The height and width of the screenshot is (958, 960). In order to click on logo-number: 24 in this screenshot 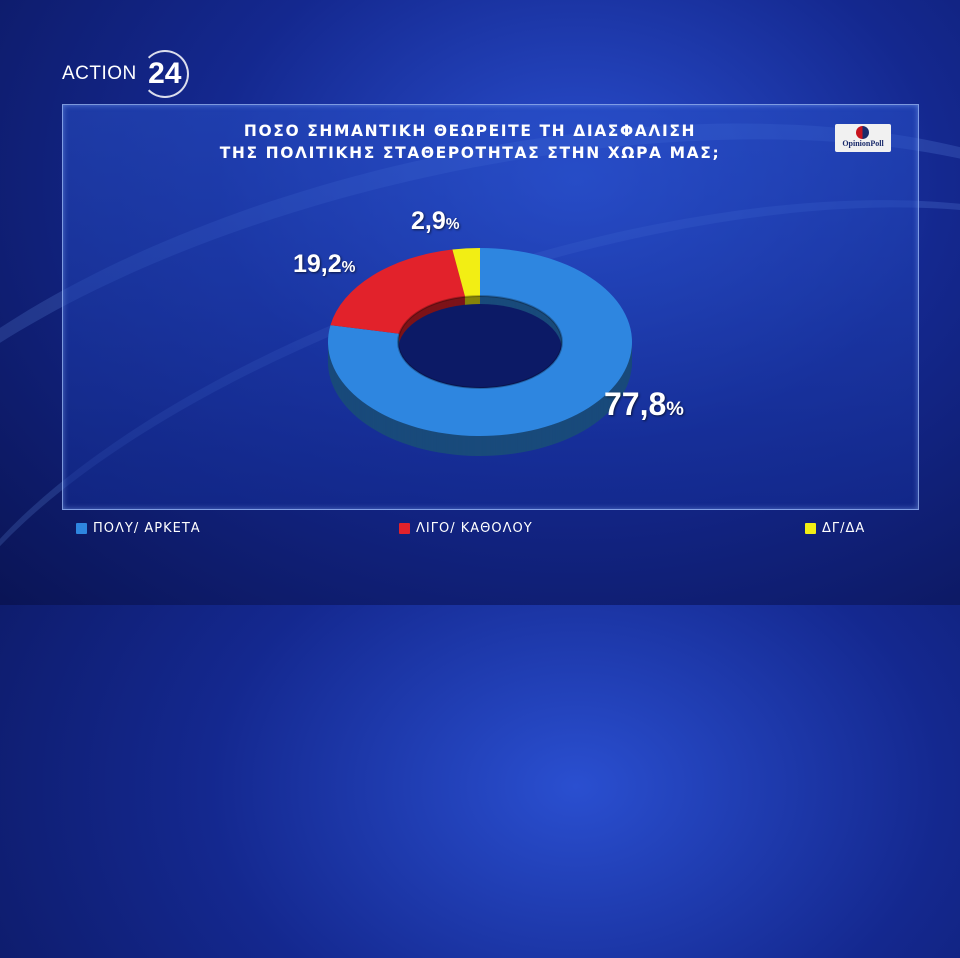, I will do `click(164, 74)`.